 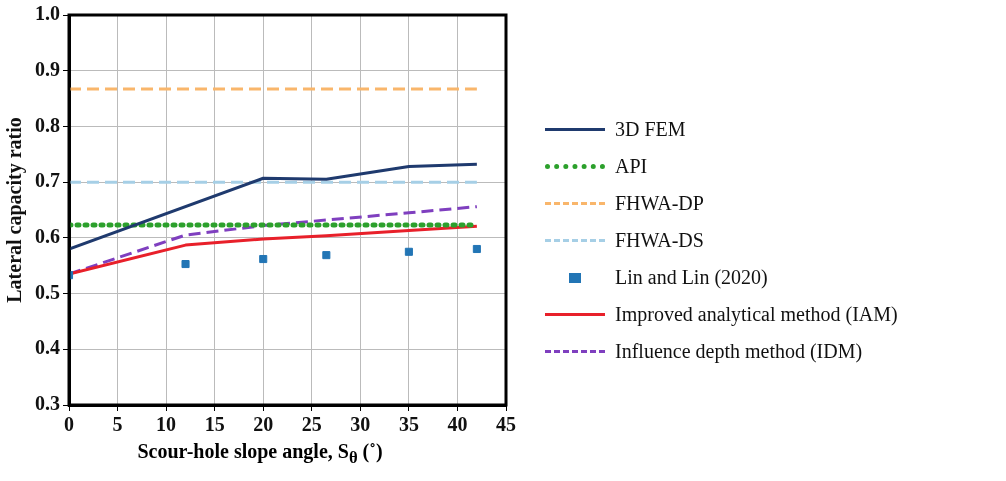 What do you see at coordinates (47, 403) in the screenshot?
I see `y-tick-label: 0.3` at bounding box center [47, 403].